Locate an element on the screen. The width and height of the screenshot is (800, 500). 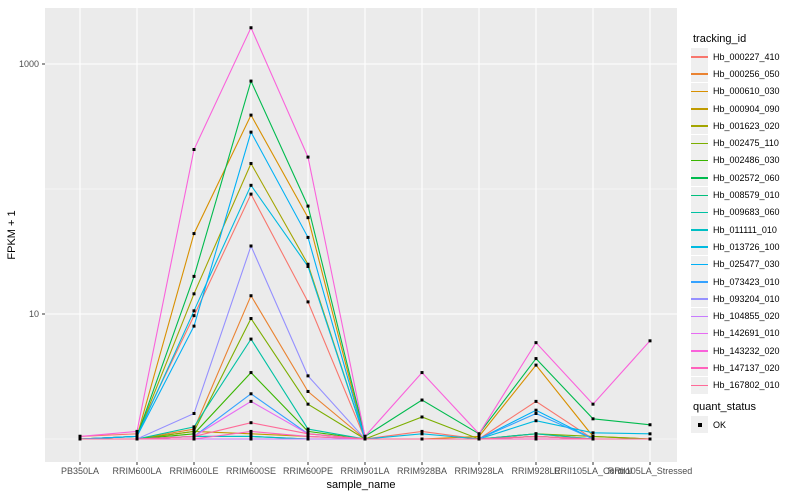
x-axis-title: sample_name is located at coordinates (361, 485).